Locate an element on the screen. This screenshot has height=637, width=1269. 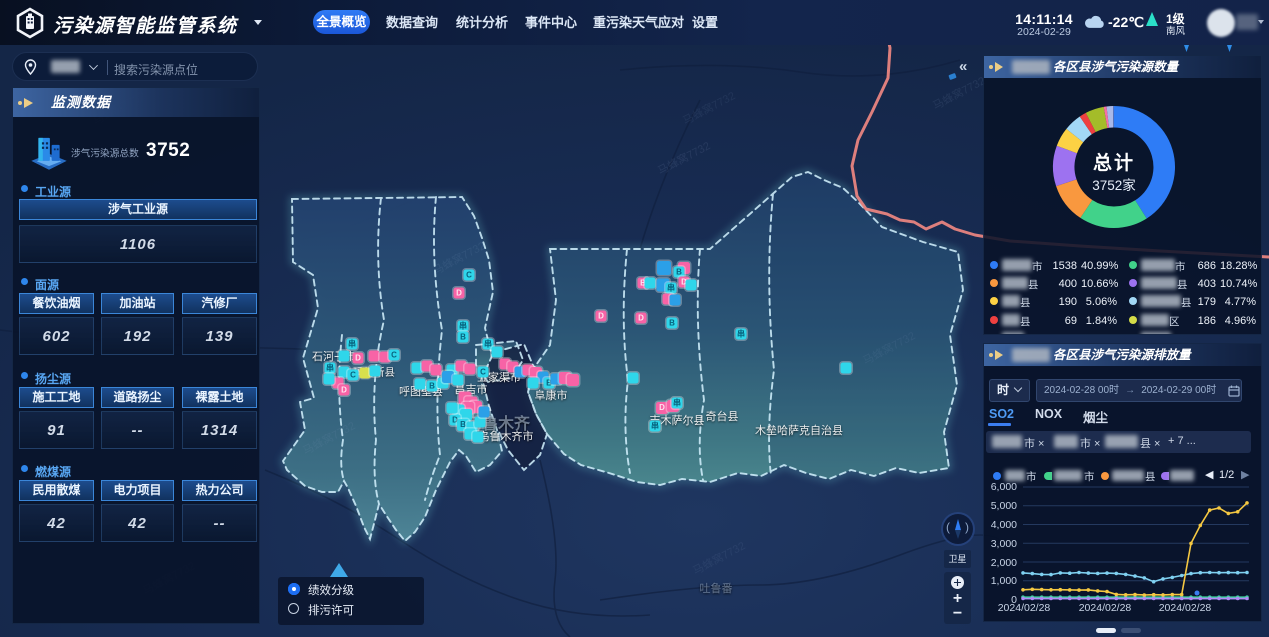
svg-text: 3,000 is located at coordinates (1004, 544).